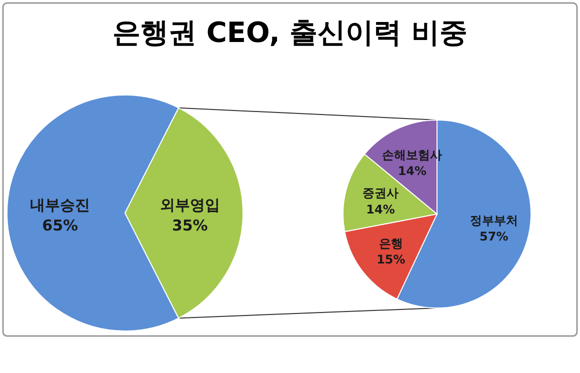  Describe the element at coordinates (60, 225) in the screenshot. I see `data-label: 65%` at that location.